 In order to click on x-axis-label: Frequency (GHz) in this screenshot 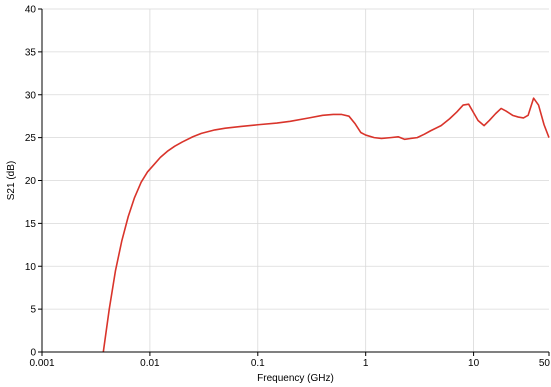, I will do `click(295, 378)`.